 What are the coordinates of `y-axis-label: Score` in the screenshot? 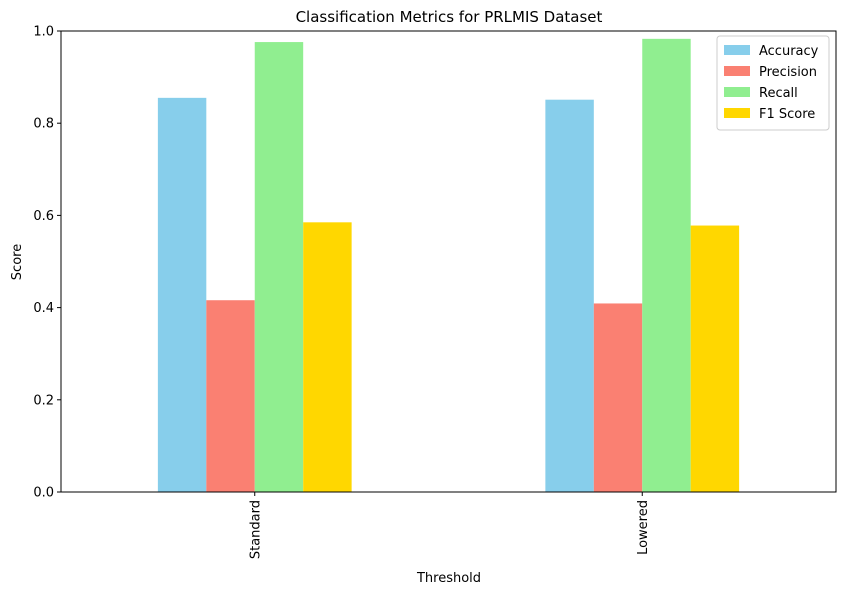 It's located at (17, 262).